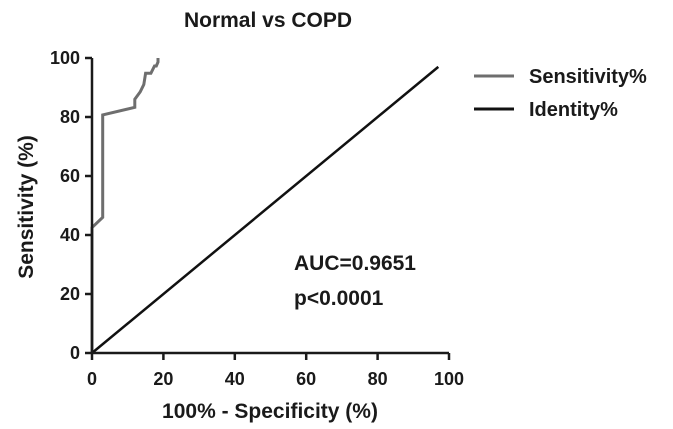 The width and height of the screenshot is (673, 429). I want to click on y-tick-label: 60, so click(70, 176).